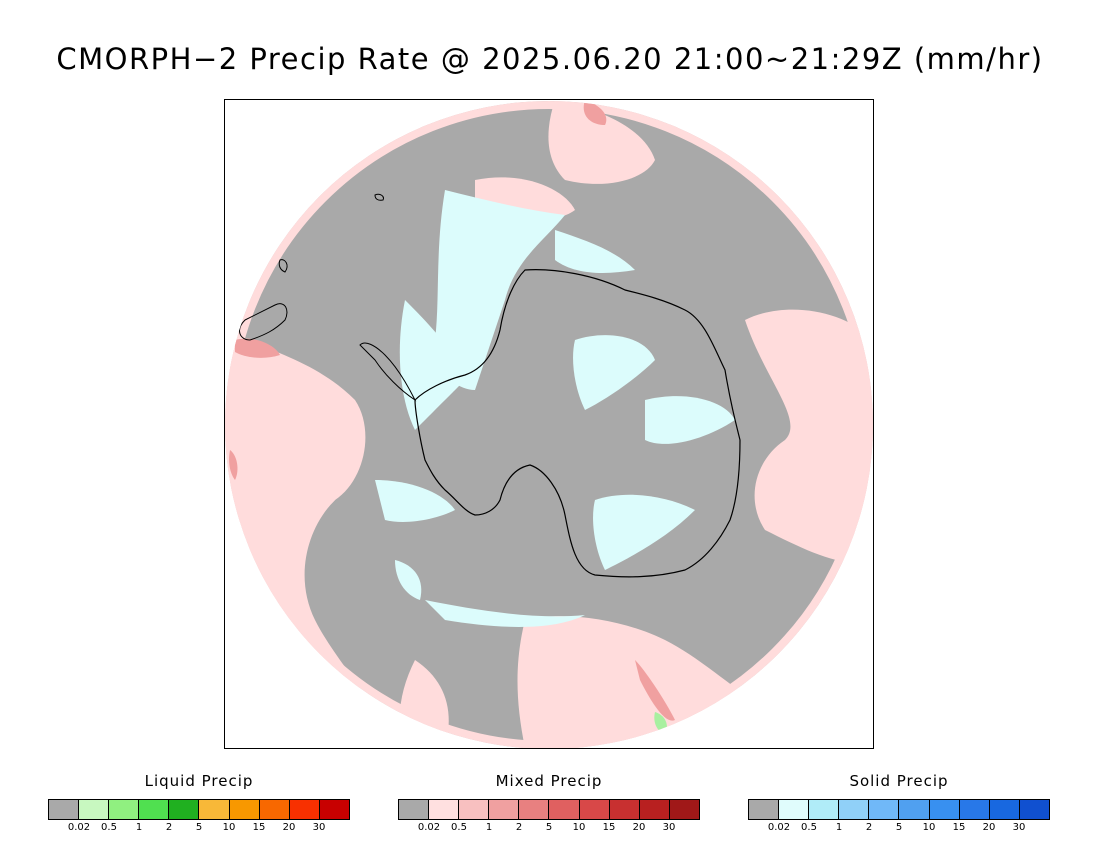 The height and width of the screenshot is (850, 1100). Describe the element at coordinates (388, 372) in the screenshot. I see `antarctic-peninsula-coastline` at that location.